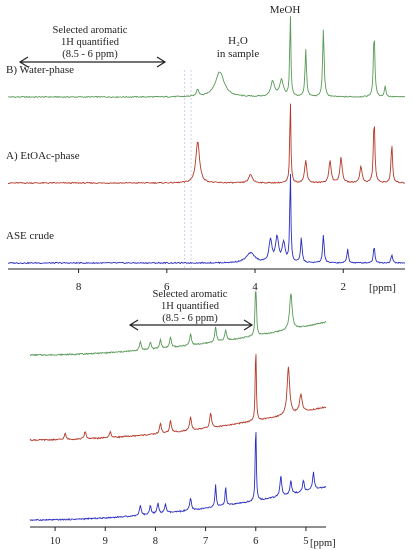  Describe the element at coordinates (188, 169) in the screenshot. I see `top-region-guides` at that location.